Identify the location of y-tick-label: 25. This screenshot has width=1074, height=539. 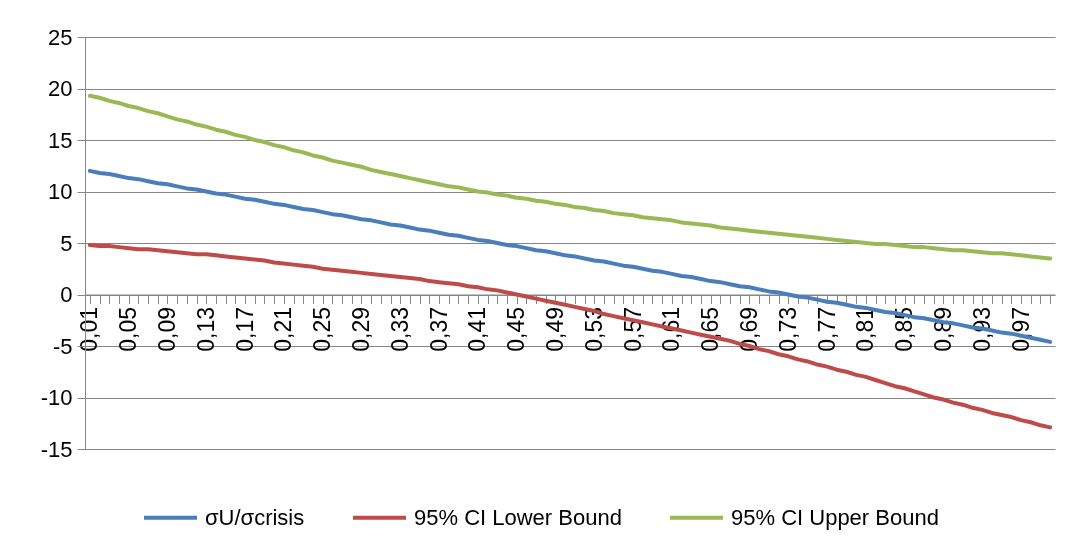
(60, 37).